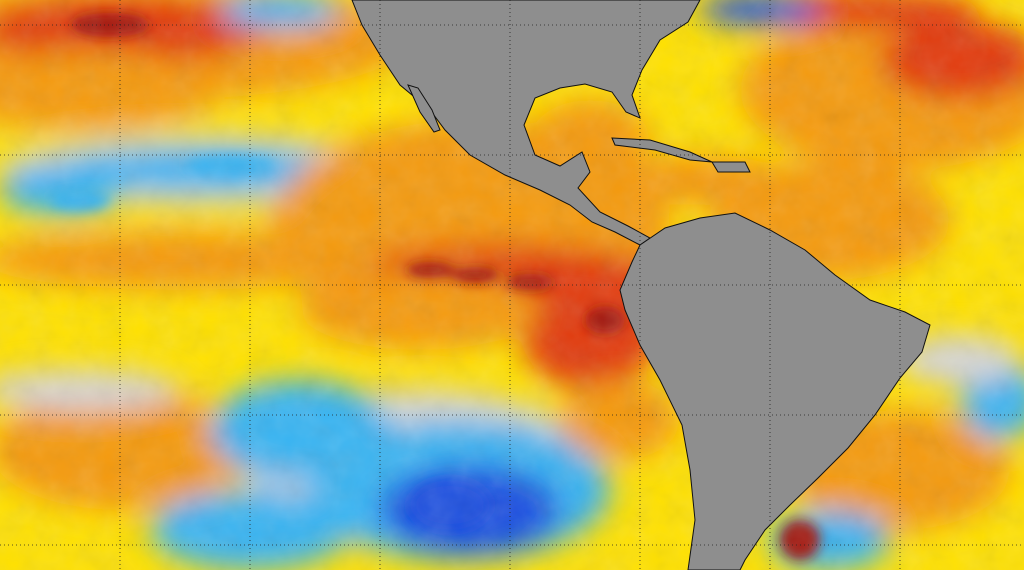 This screenshot has height=570, width=1024. What do you see at coordinates (526, 123) in the screenshot?
I see `north-america` at bounding box center [526, 123].